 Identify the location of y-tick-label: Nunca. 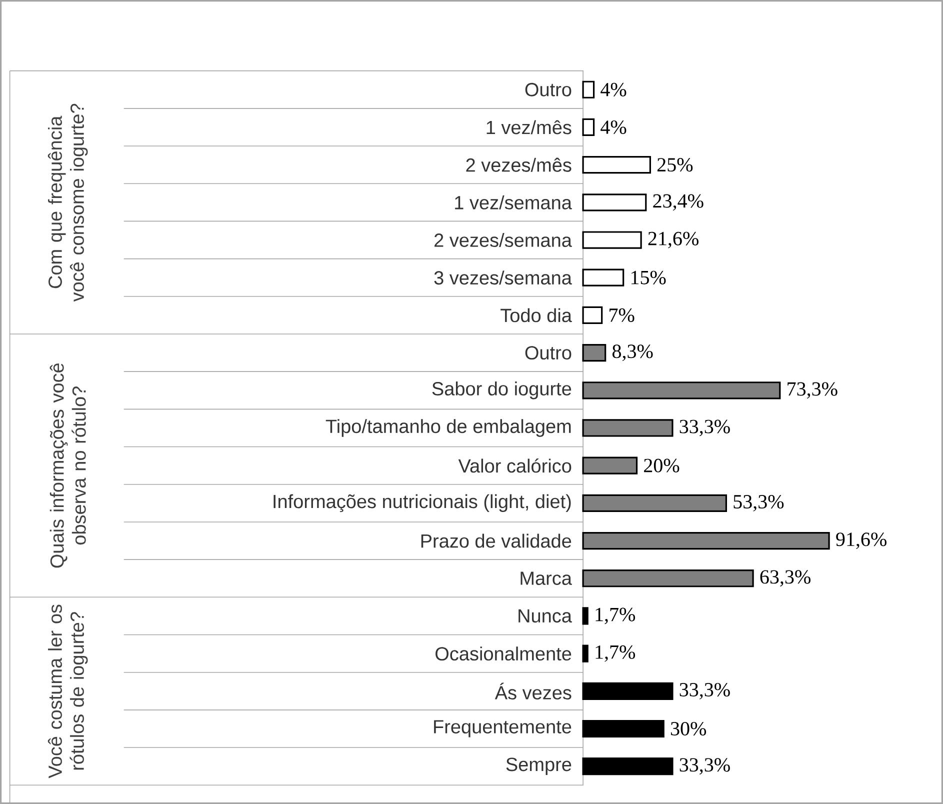
(545, 616).